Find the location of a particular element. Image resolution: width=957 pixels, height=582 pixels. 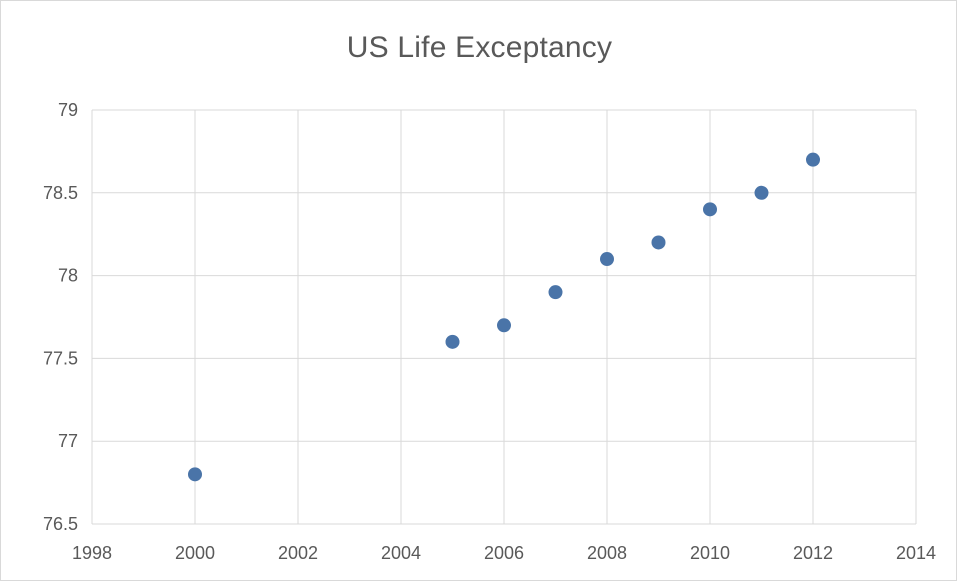

x-tick-label: 2002 is located at coordinates (298, 553).